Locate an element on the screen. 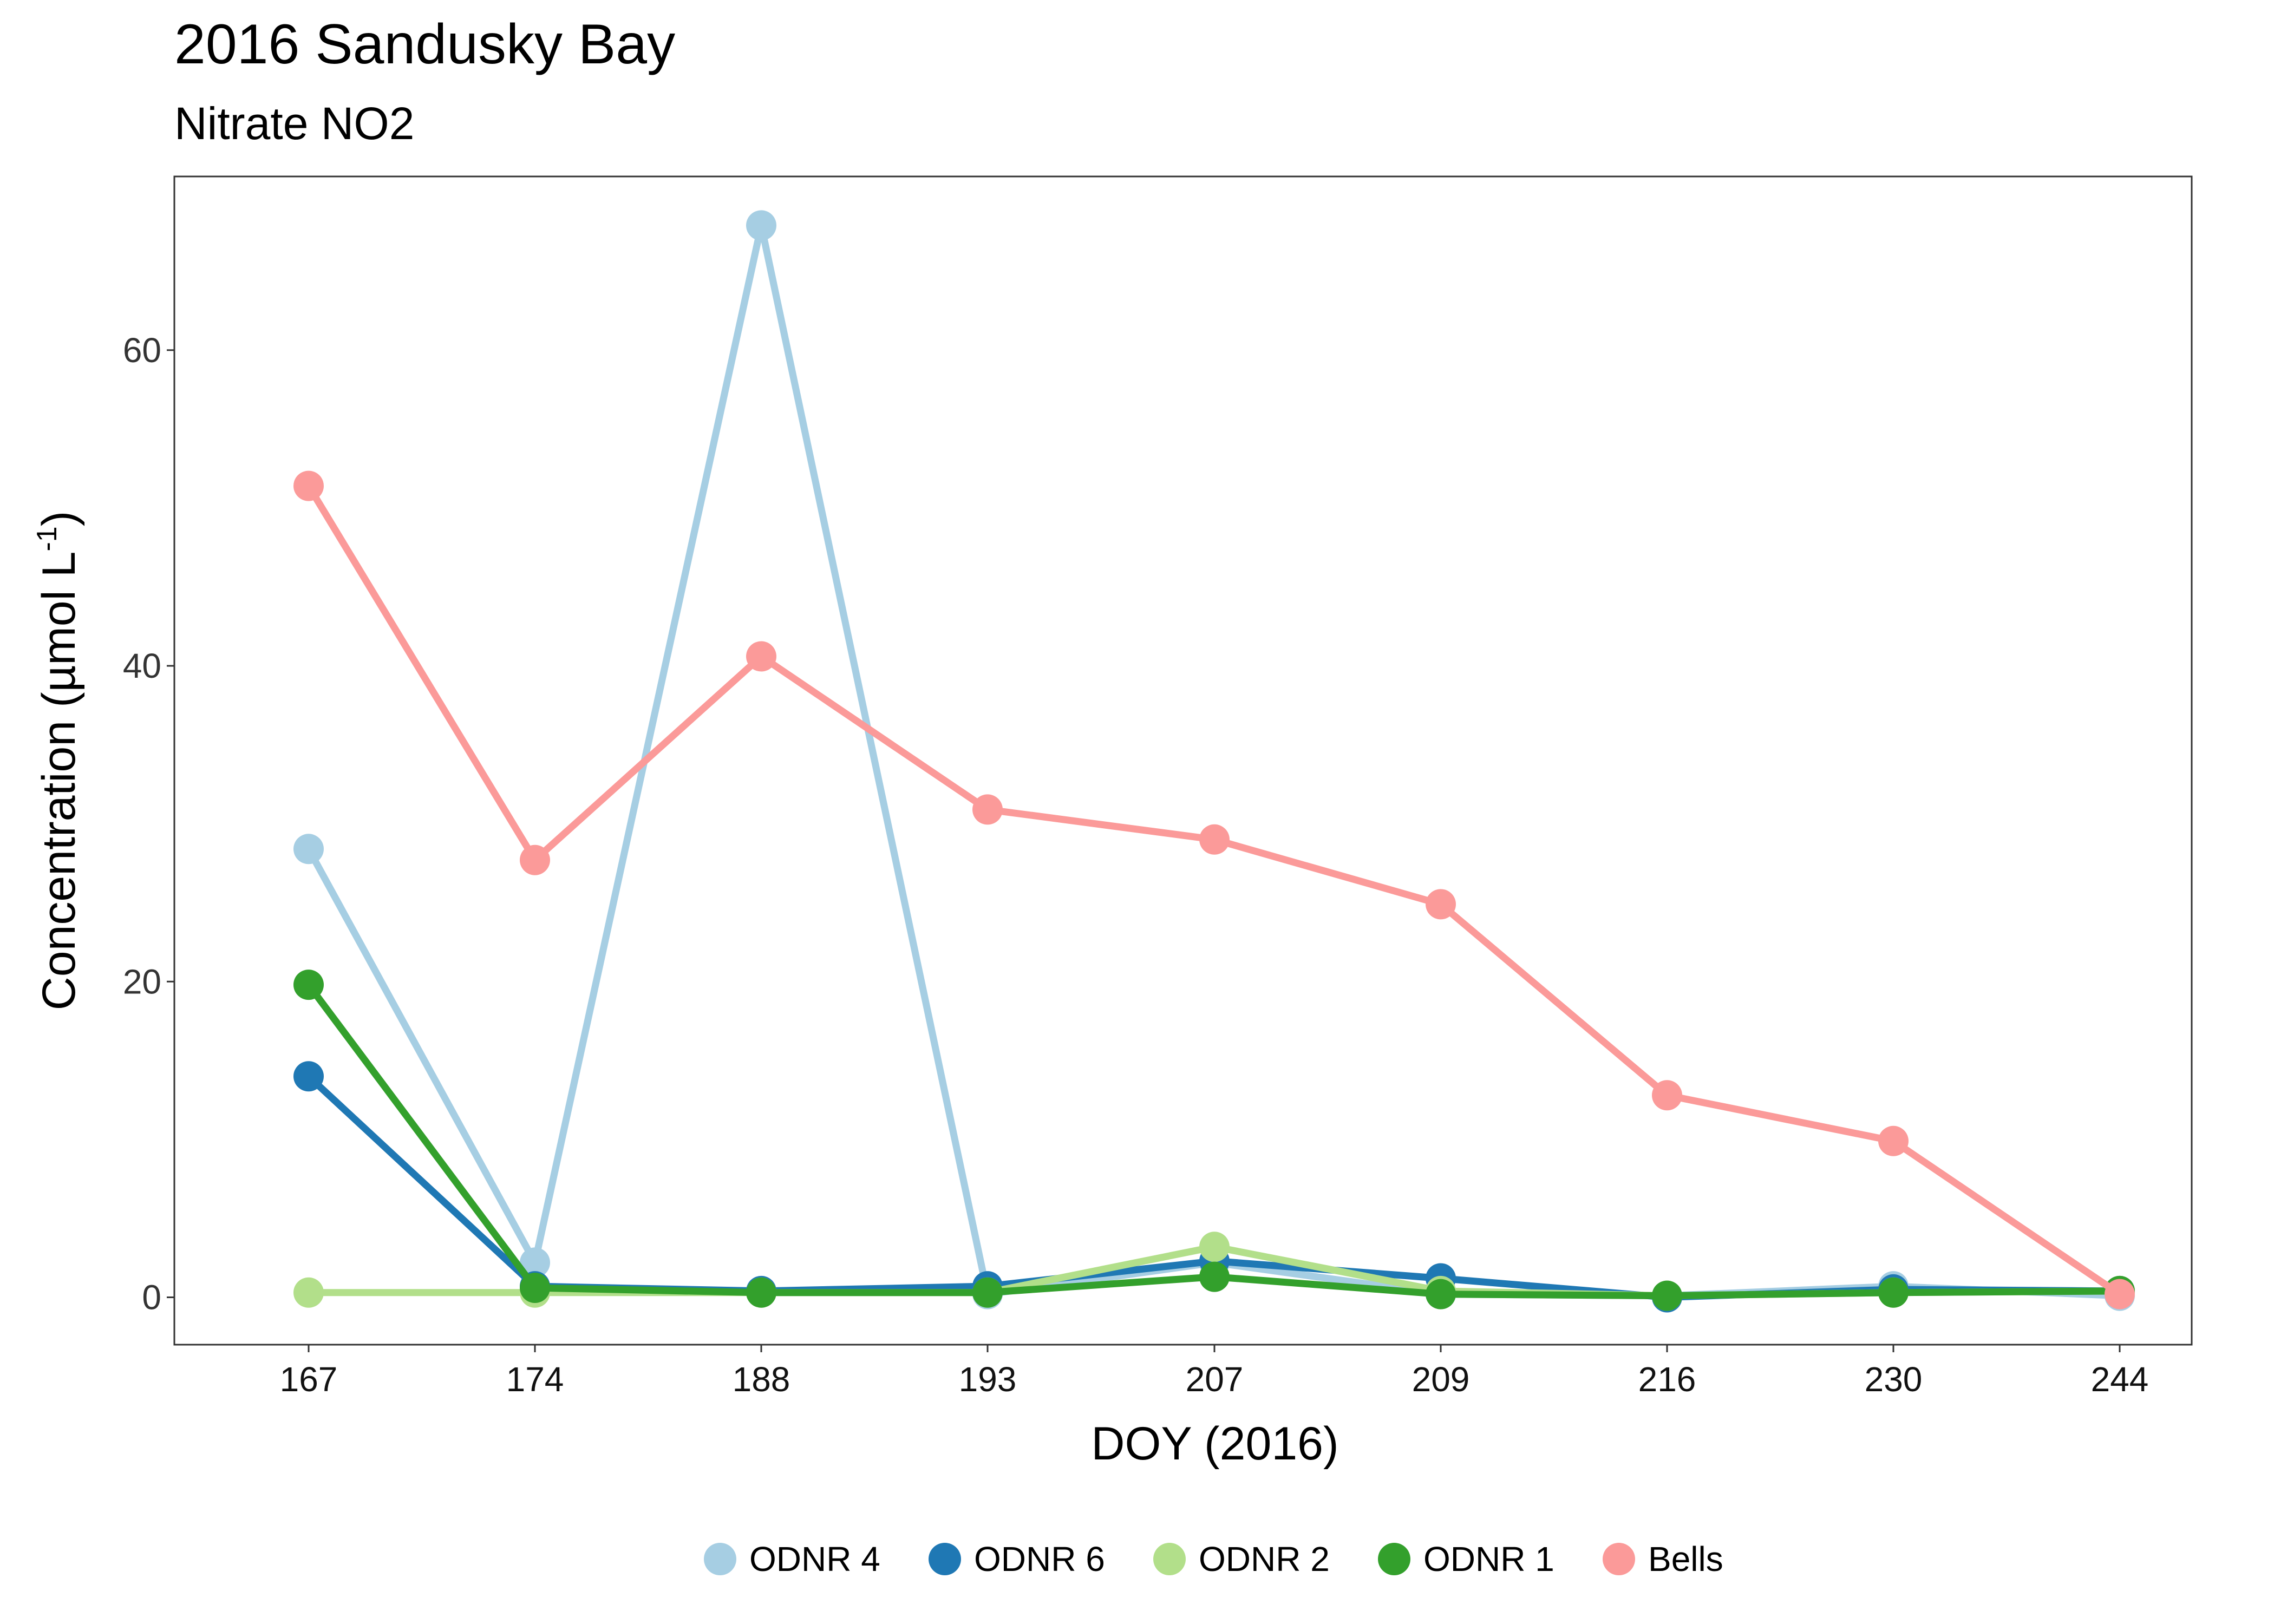  y-axis-title-close: ) is located at coordinates (59, 519).